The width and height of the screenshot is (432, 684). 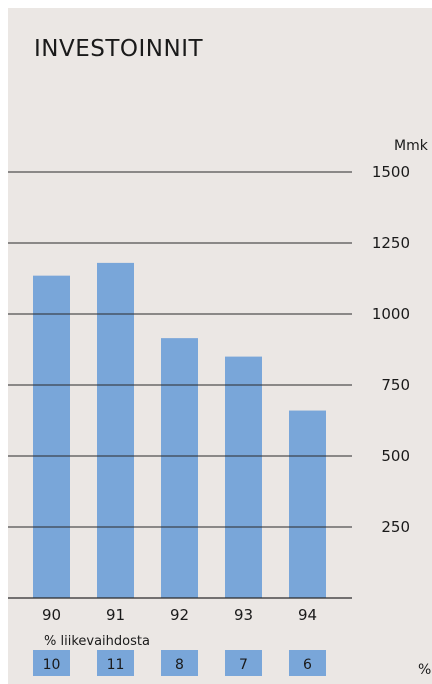 What do you see at coordinates (115, 615) in the screenshot?
I see `x-tick-label-91: 91` at bounding box center [115, 615].